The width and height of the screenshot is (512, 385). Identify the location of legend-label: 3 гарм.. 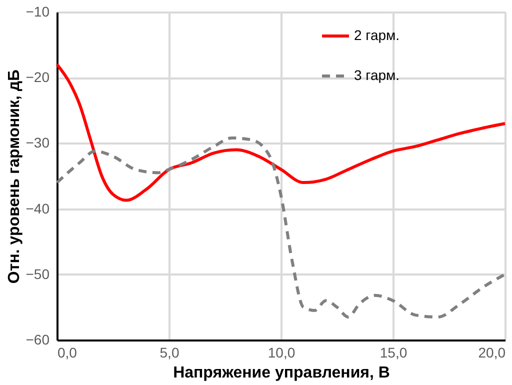
(377, 75).